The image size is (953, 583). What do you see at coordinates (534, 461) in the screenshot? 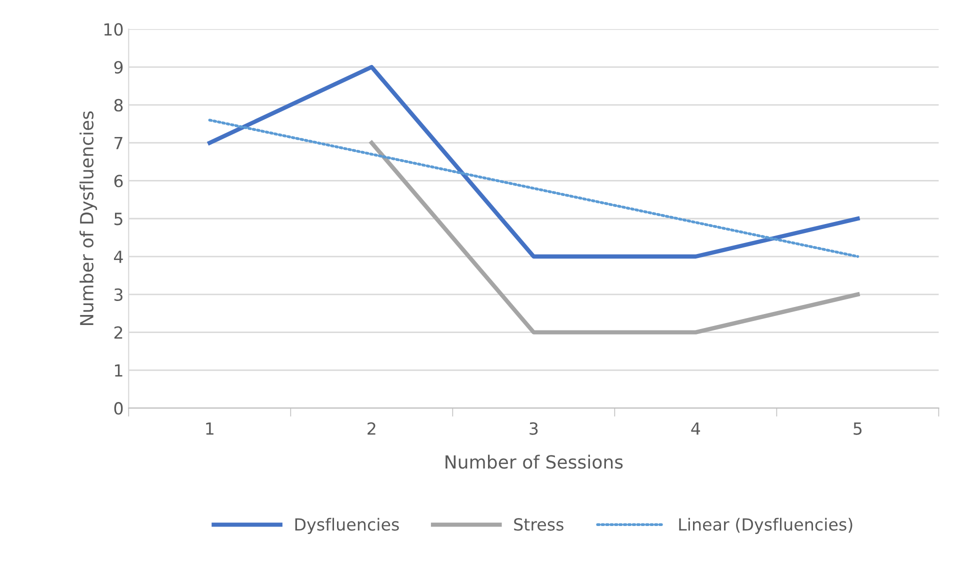
I see `x-axis-title: Number of Sessions` at bounding box center [534, 461].